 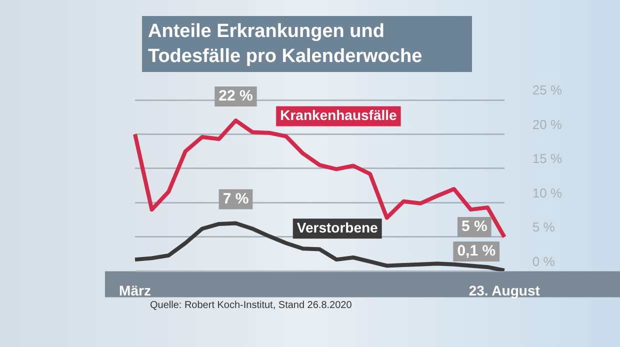 I want to click on chart-title: Anteile Erkrankungen und Todesfälle pro Kalenderwoche, so click(x=307, y=44).